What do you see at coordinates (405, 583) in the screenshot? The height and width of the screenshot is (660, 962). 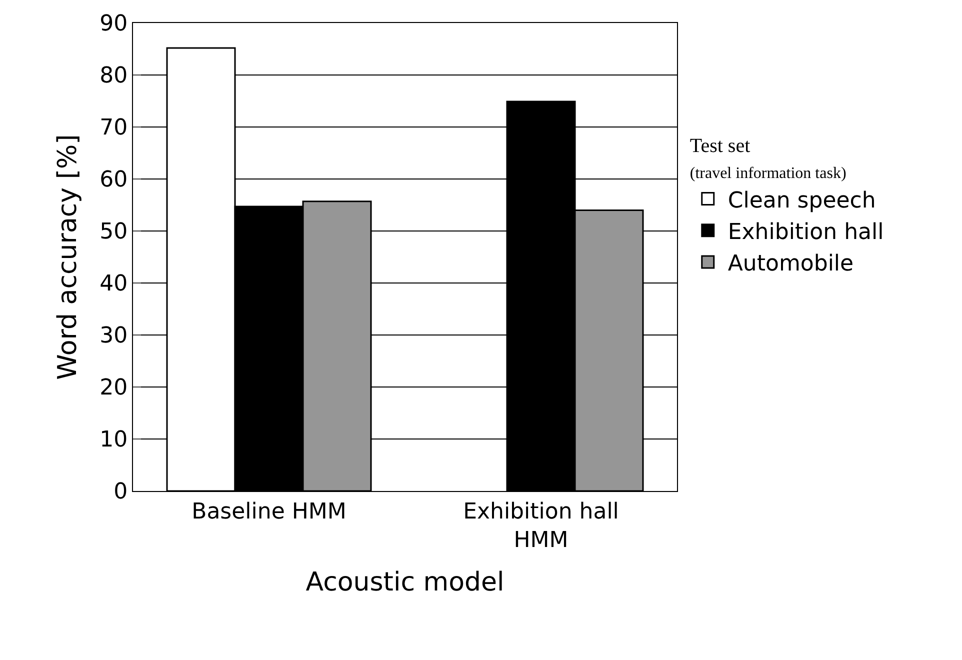 I see `x-axis-title: Acoustic model` at bounding box center [405, 583].